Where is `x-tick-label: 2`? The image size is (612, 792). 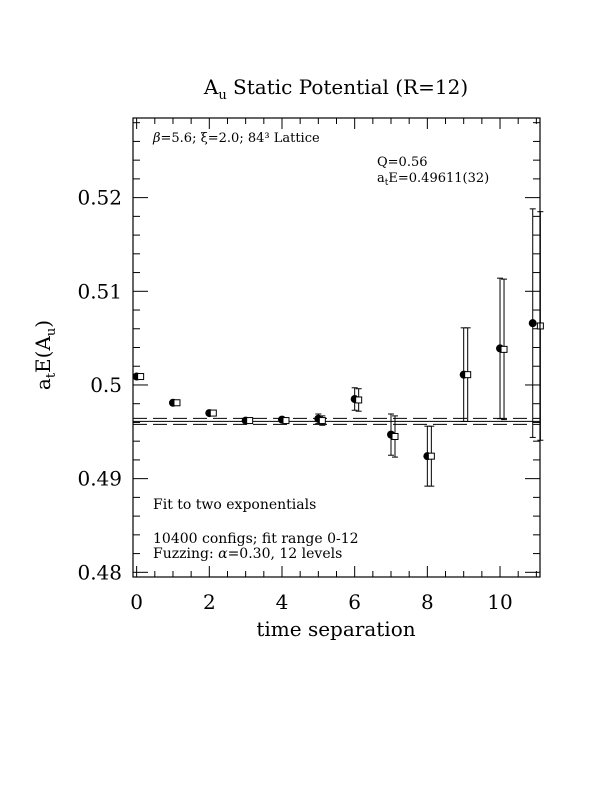 x-tick-label: 2 is located at coordinates (209, 602).